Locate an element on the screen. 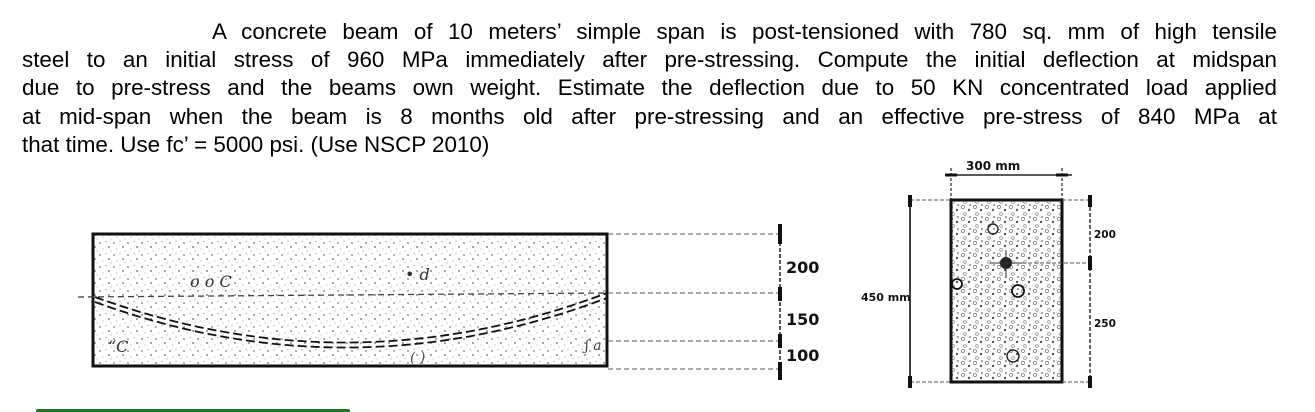  elevation-dimensions: 200 150 100 is located at coordinates (713, 302).